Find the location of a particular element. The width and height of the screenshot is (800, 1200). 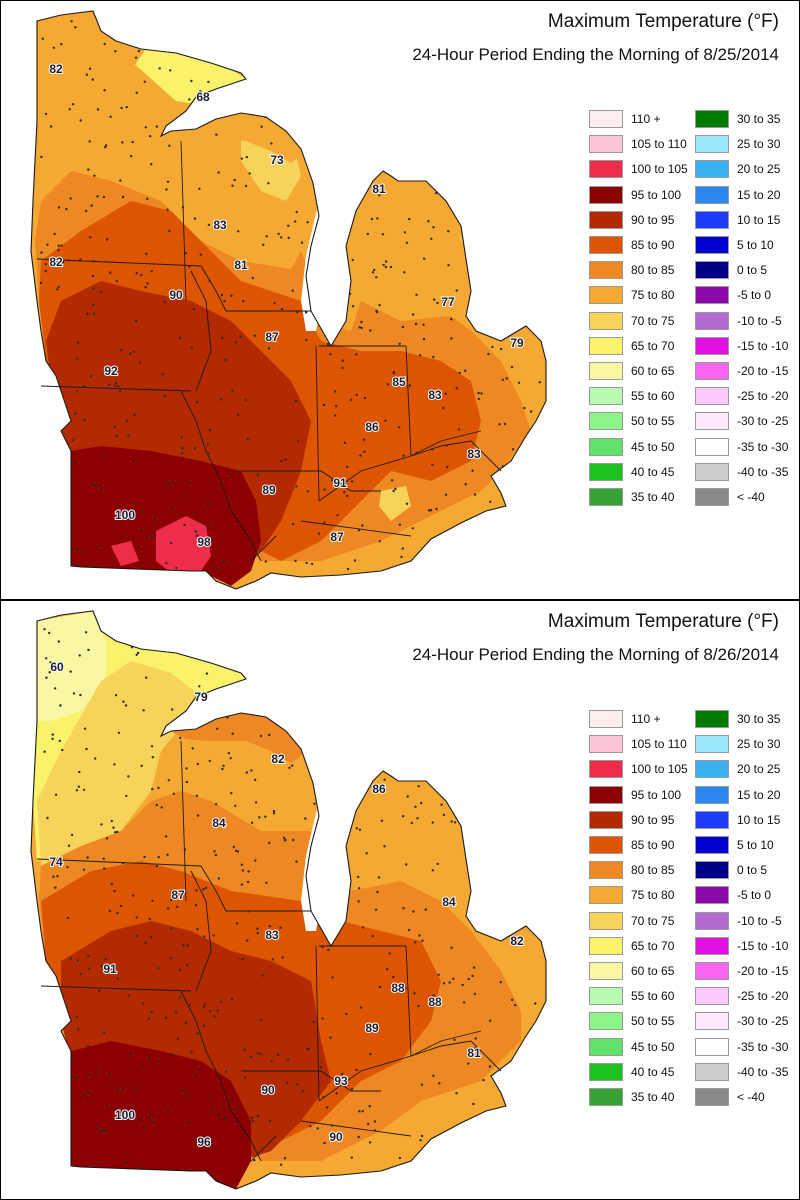

legend-label: 80 to 85 is located at coordinates (653, 270).